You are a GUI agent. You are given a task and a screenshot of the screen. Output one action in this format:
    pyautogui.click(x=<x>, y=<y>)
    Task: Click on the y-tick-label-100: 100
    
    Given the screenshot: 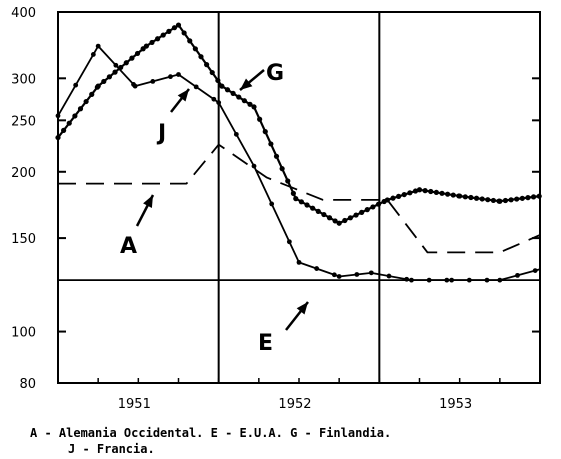 What is the action you would take?
    pyautogui.click(x=23, y=333)
    